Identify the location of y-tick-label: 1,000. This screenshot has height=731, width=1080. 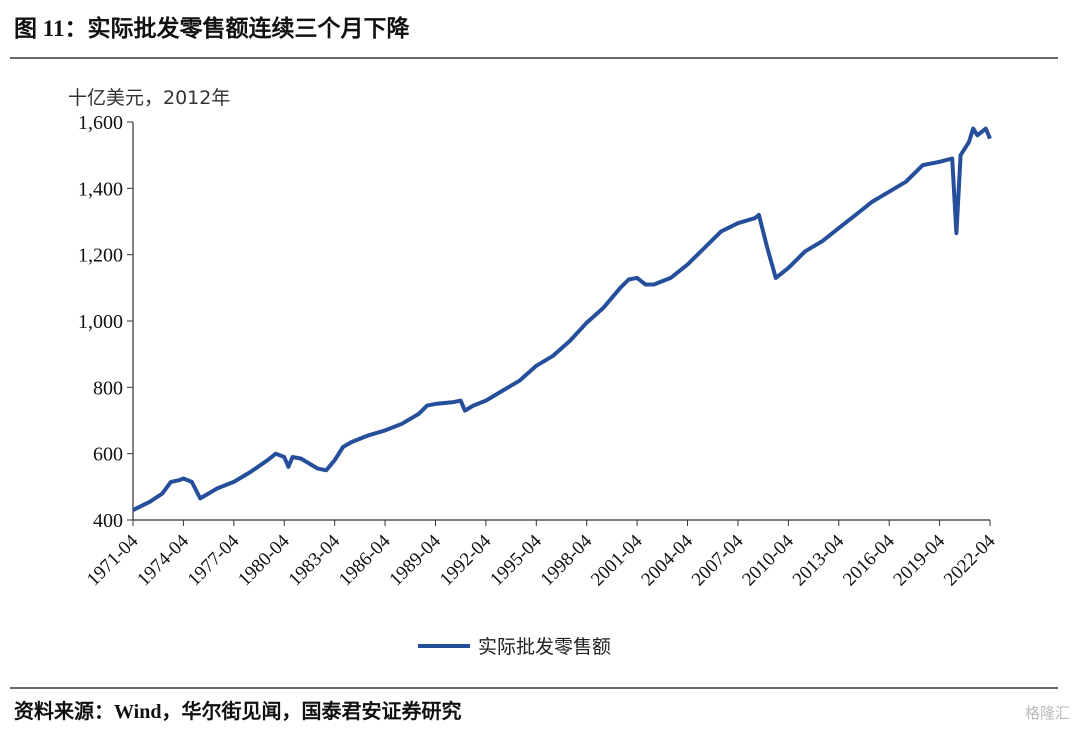
(100, 322).